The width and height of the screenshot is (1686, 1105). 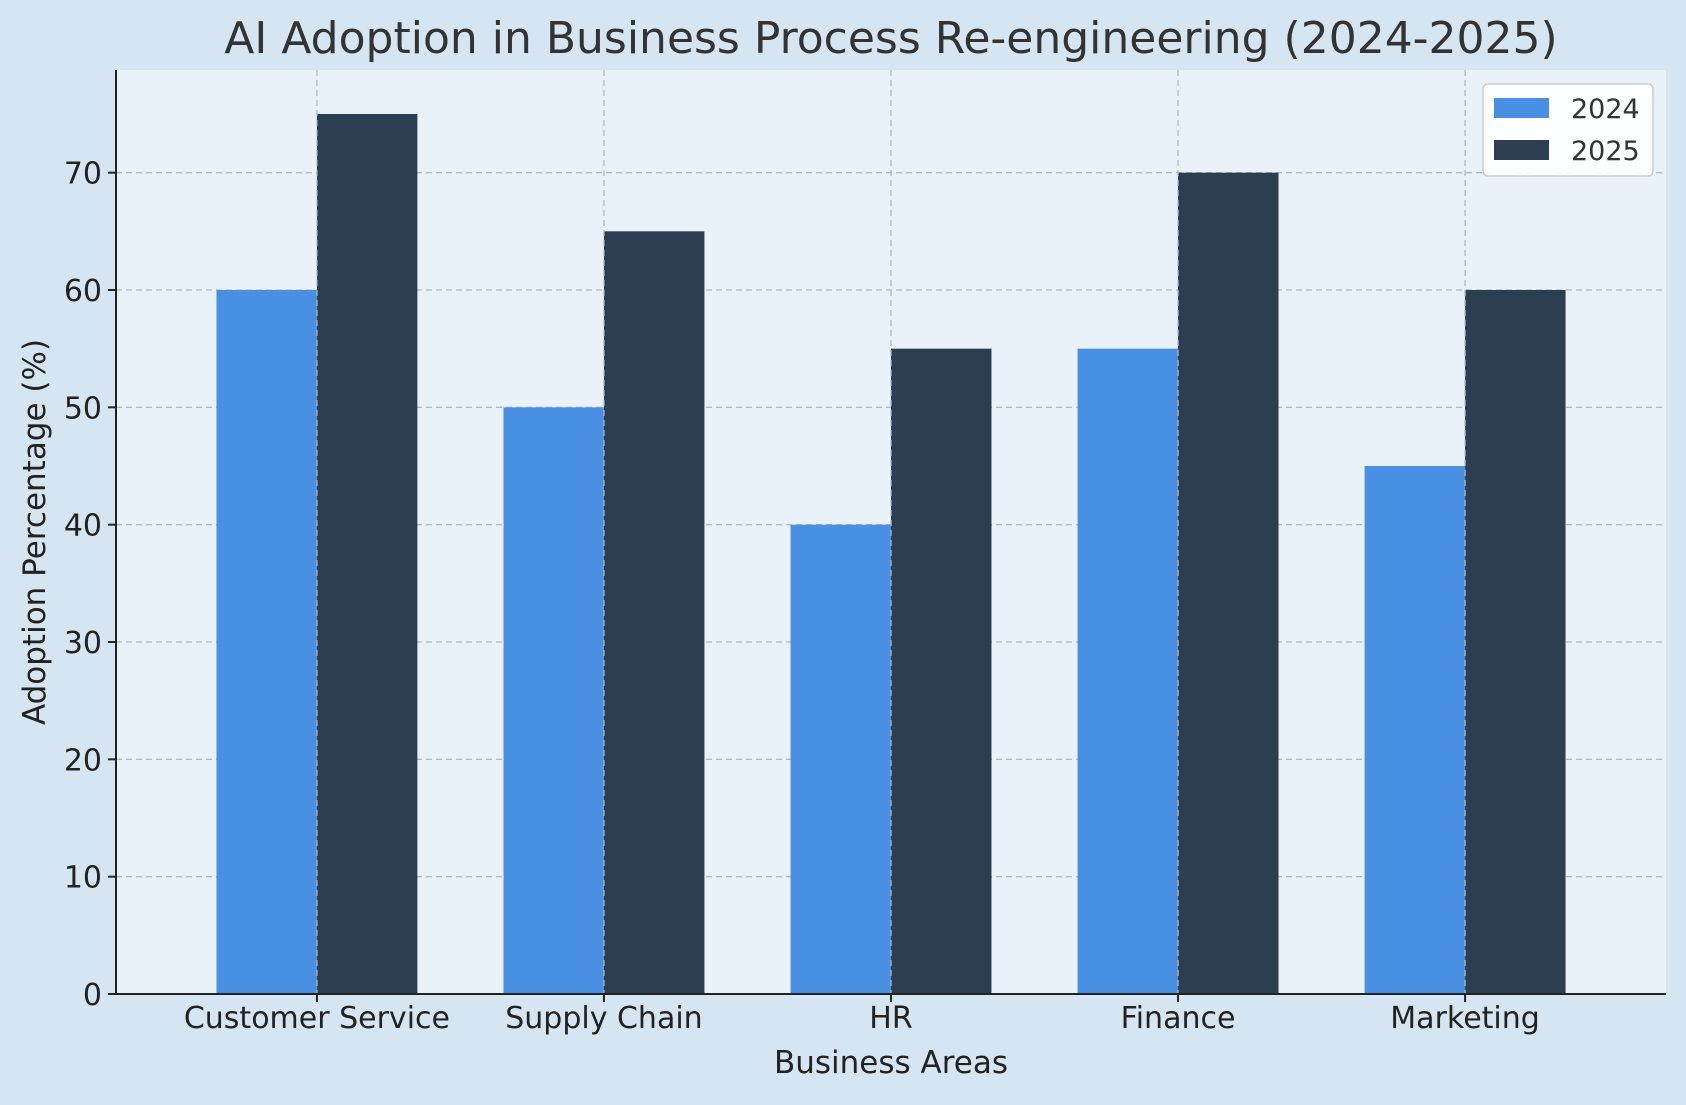 I want to click on y-tick-label: 50, so click(x=83, y=408).